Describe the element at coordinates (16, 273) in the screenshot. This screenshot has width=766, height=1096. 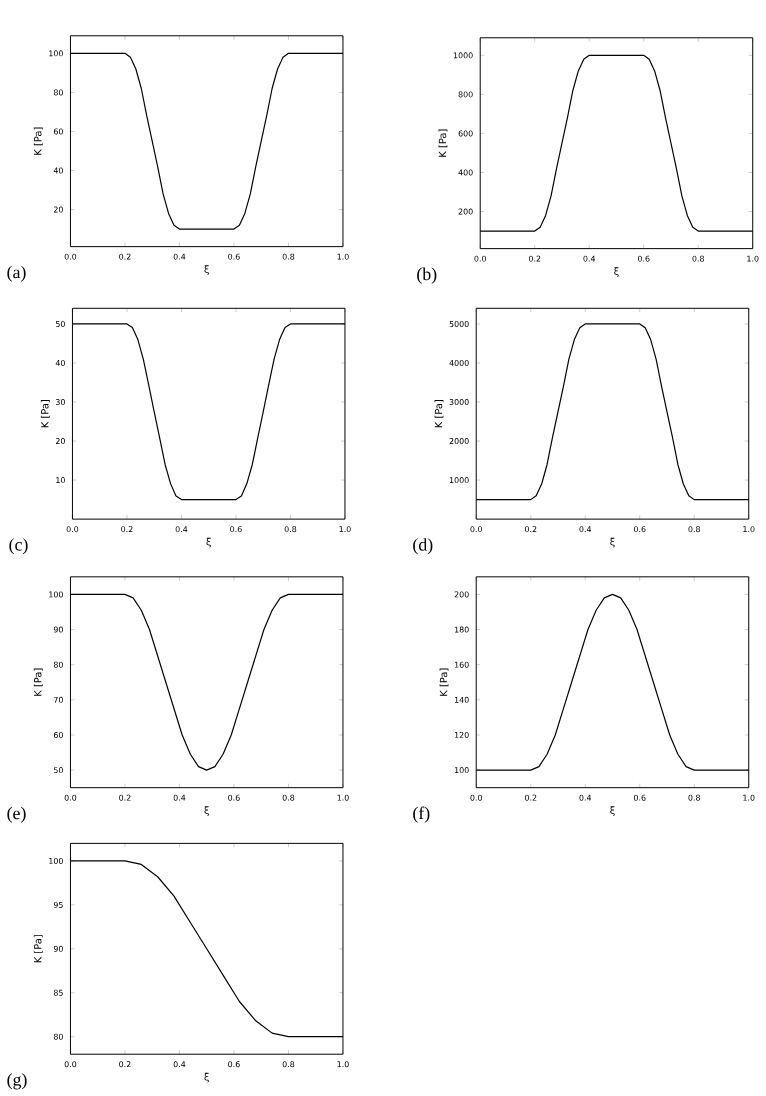
I see `text: (a)` at that location.